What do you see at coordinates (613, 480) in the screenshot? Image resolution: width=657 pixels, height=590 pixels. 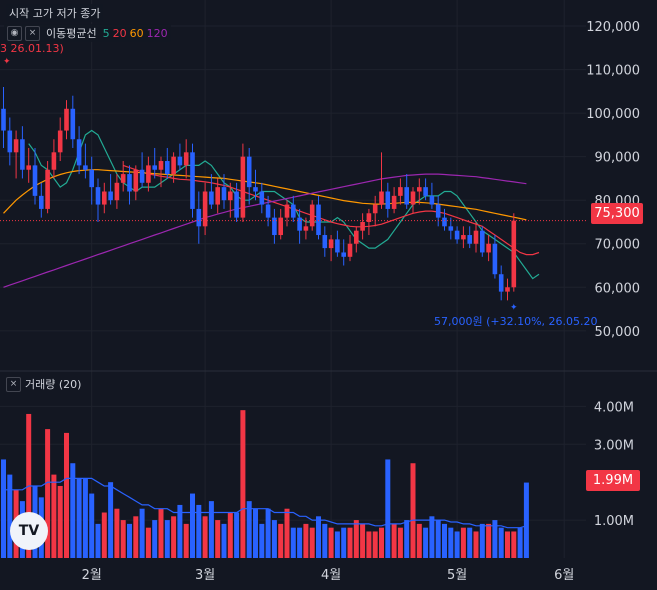 I see `current-volume-tag: 1.99M` at bounding box center [613, 480].